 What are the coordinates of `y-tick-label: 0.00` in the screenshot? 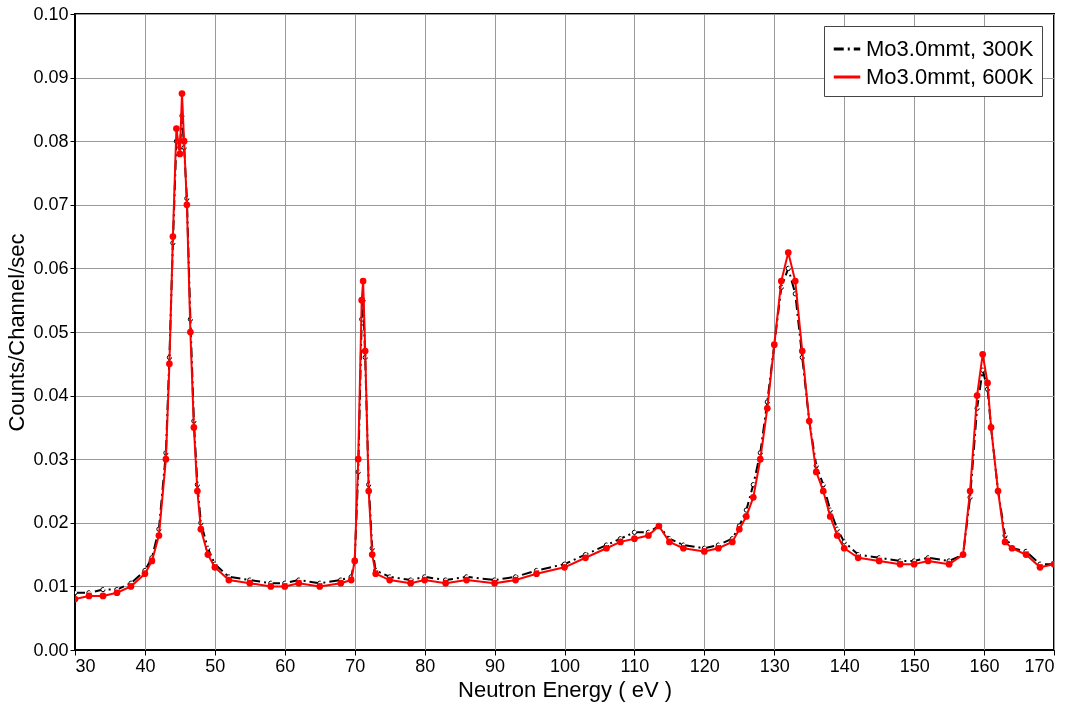 It's located at (51, 649).